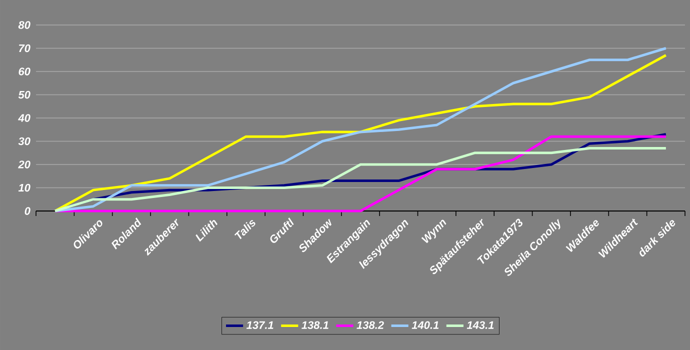  I want to click on y-tick-label: 70, so click(24, 48).